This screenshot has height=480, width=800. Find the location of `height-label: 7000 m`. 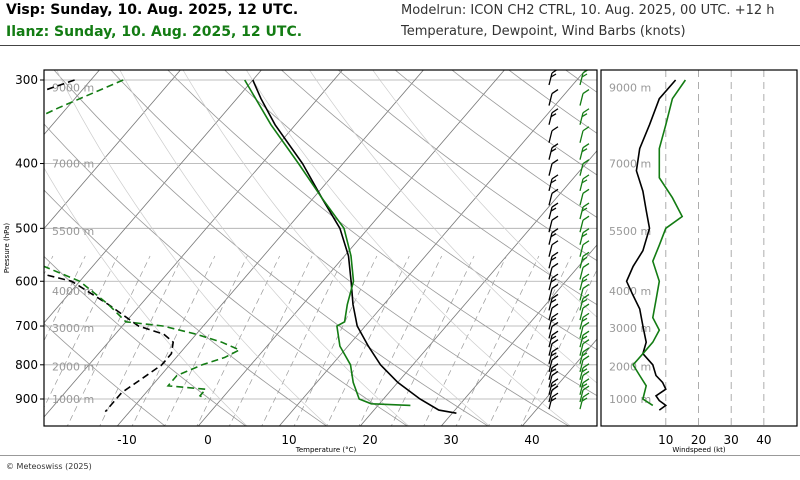

height-label: 7000 m is located at coordinates (73, 164).